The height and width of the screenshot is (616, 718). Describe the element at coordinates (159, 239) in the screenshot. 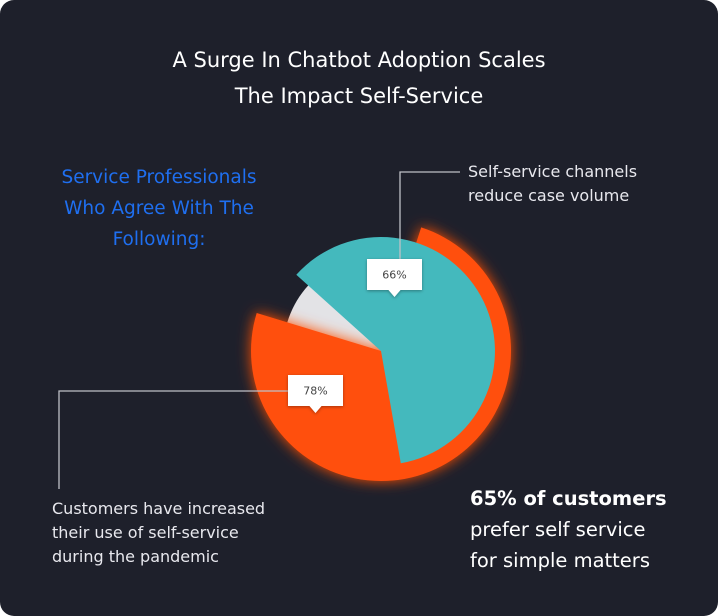

I see `chart-subtitle-line: Following:` at that location.